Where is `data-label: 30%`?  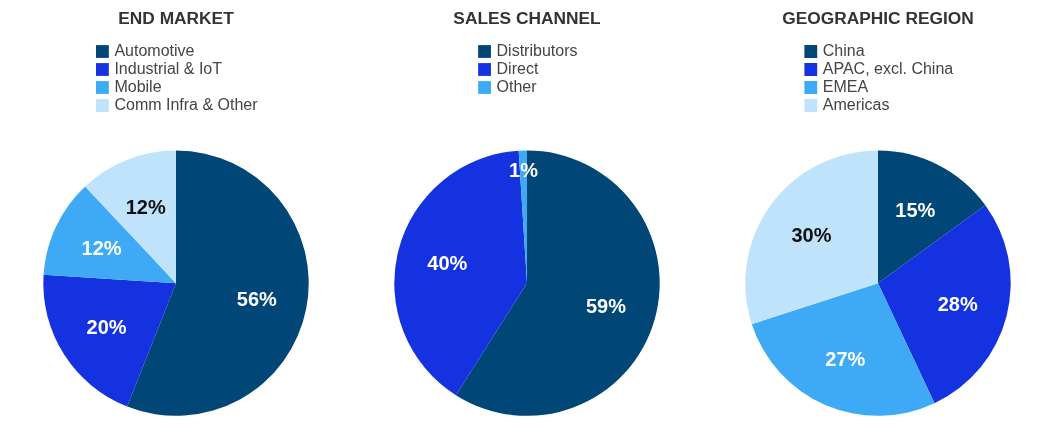 data-label: 30% is located at coordinates (811, 234).